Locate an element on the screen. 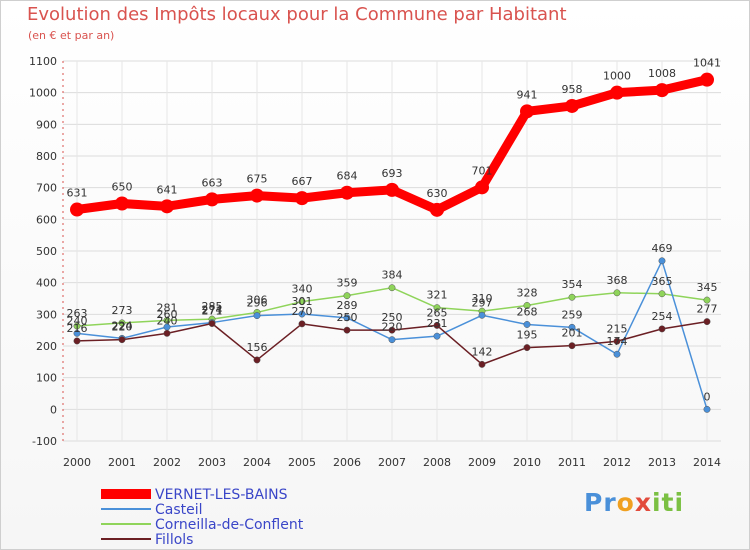 The image size is (750, 550). y-tick-label: 800 is located at coordinates (46, 156).